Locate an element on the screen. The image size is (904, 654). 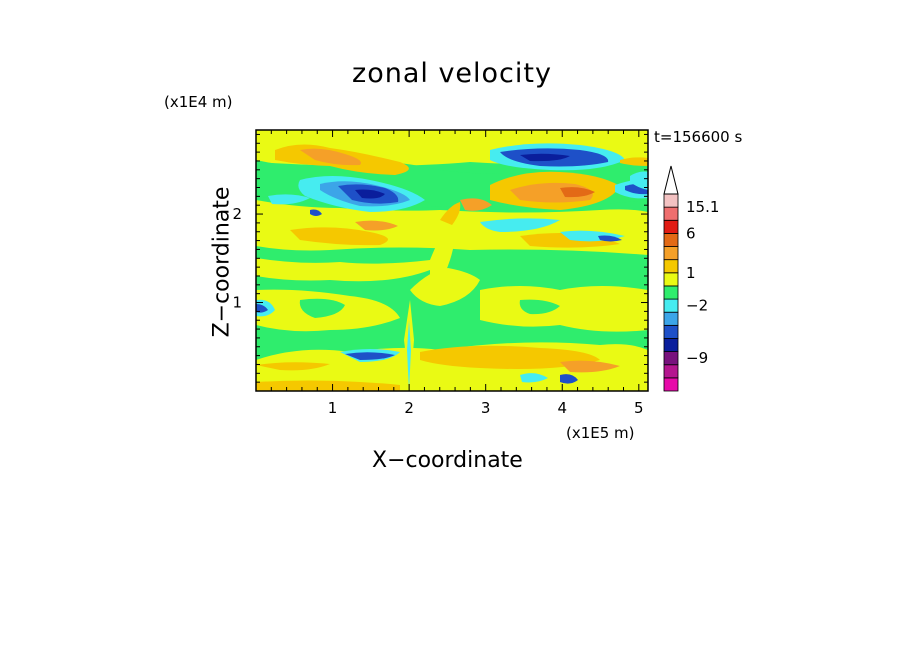
colorbar-extend-arrow is located at coordinates (671, 180).